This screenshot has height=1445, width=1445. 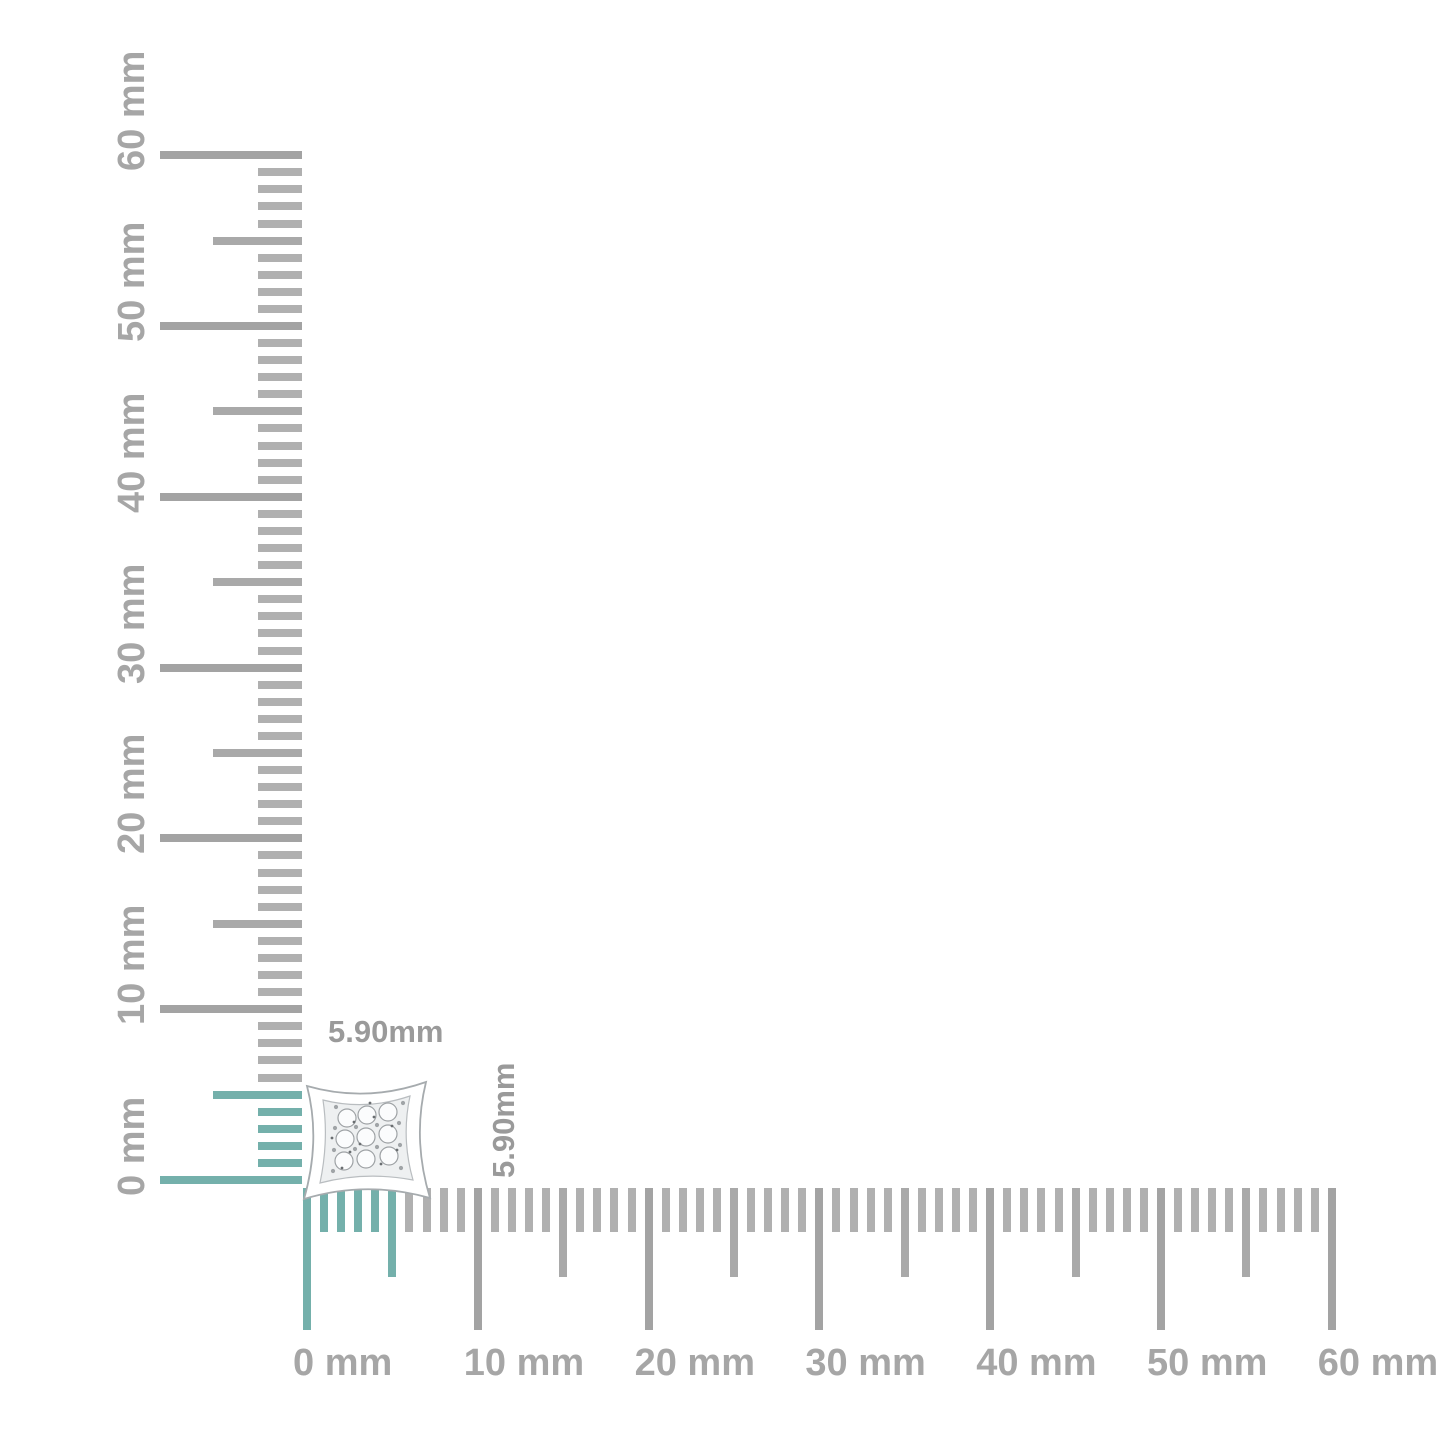 I want to click on earring-diamonds, so click(x=366, y=1136).